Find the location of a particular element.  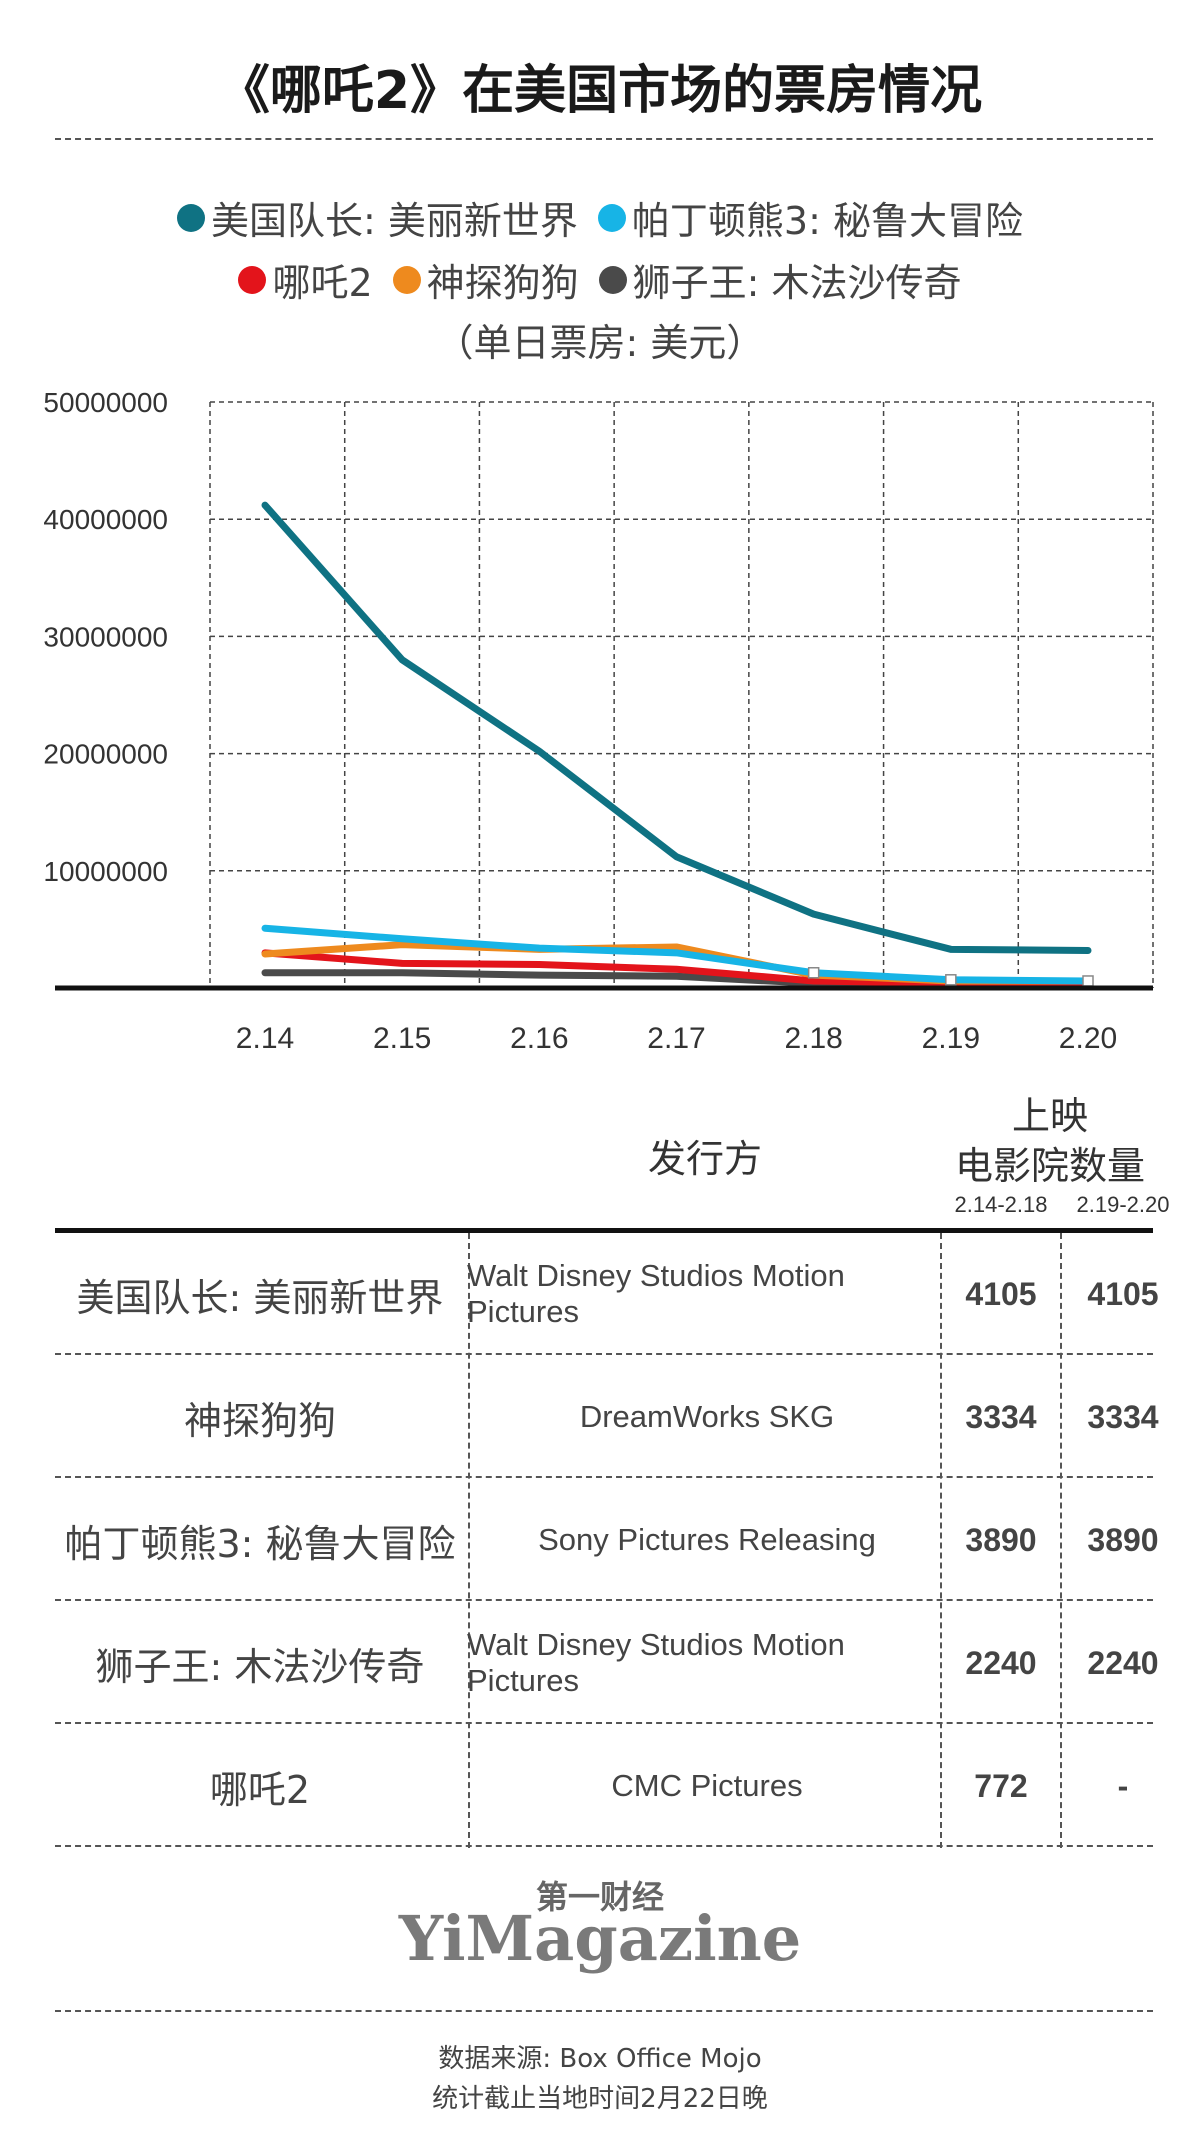

x-tick-label: 2.19 is located at coordinates (951, 1038).